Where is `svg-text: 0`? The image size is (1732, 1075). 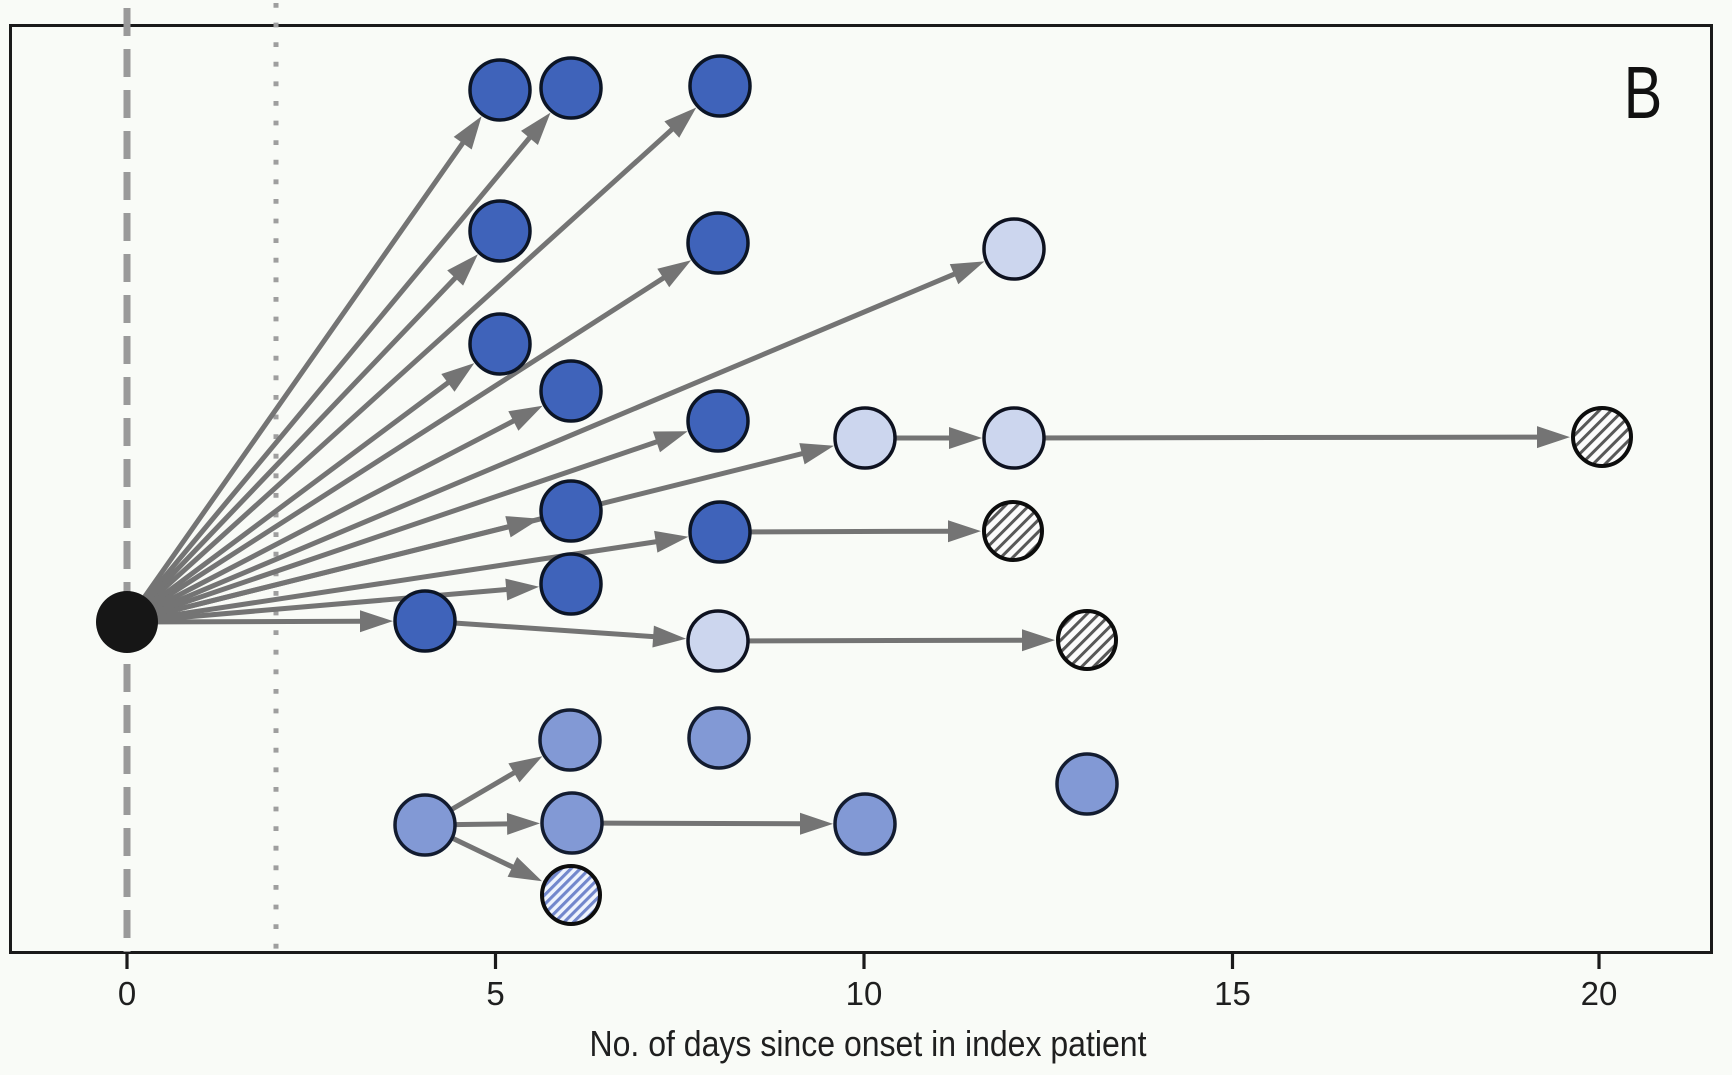 svg-text: 0 is located at coordinates (127, 993).